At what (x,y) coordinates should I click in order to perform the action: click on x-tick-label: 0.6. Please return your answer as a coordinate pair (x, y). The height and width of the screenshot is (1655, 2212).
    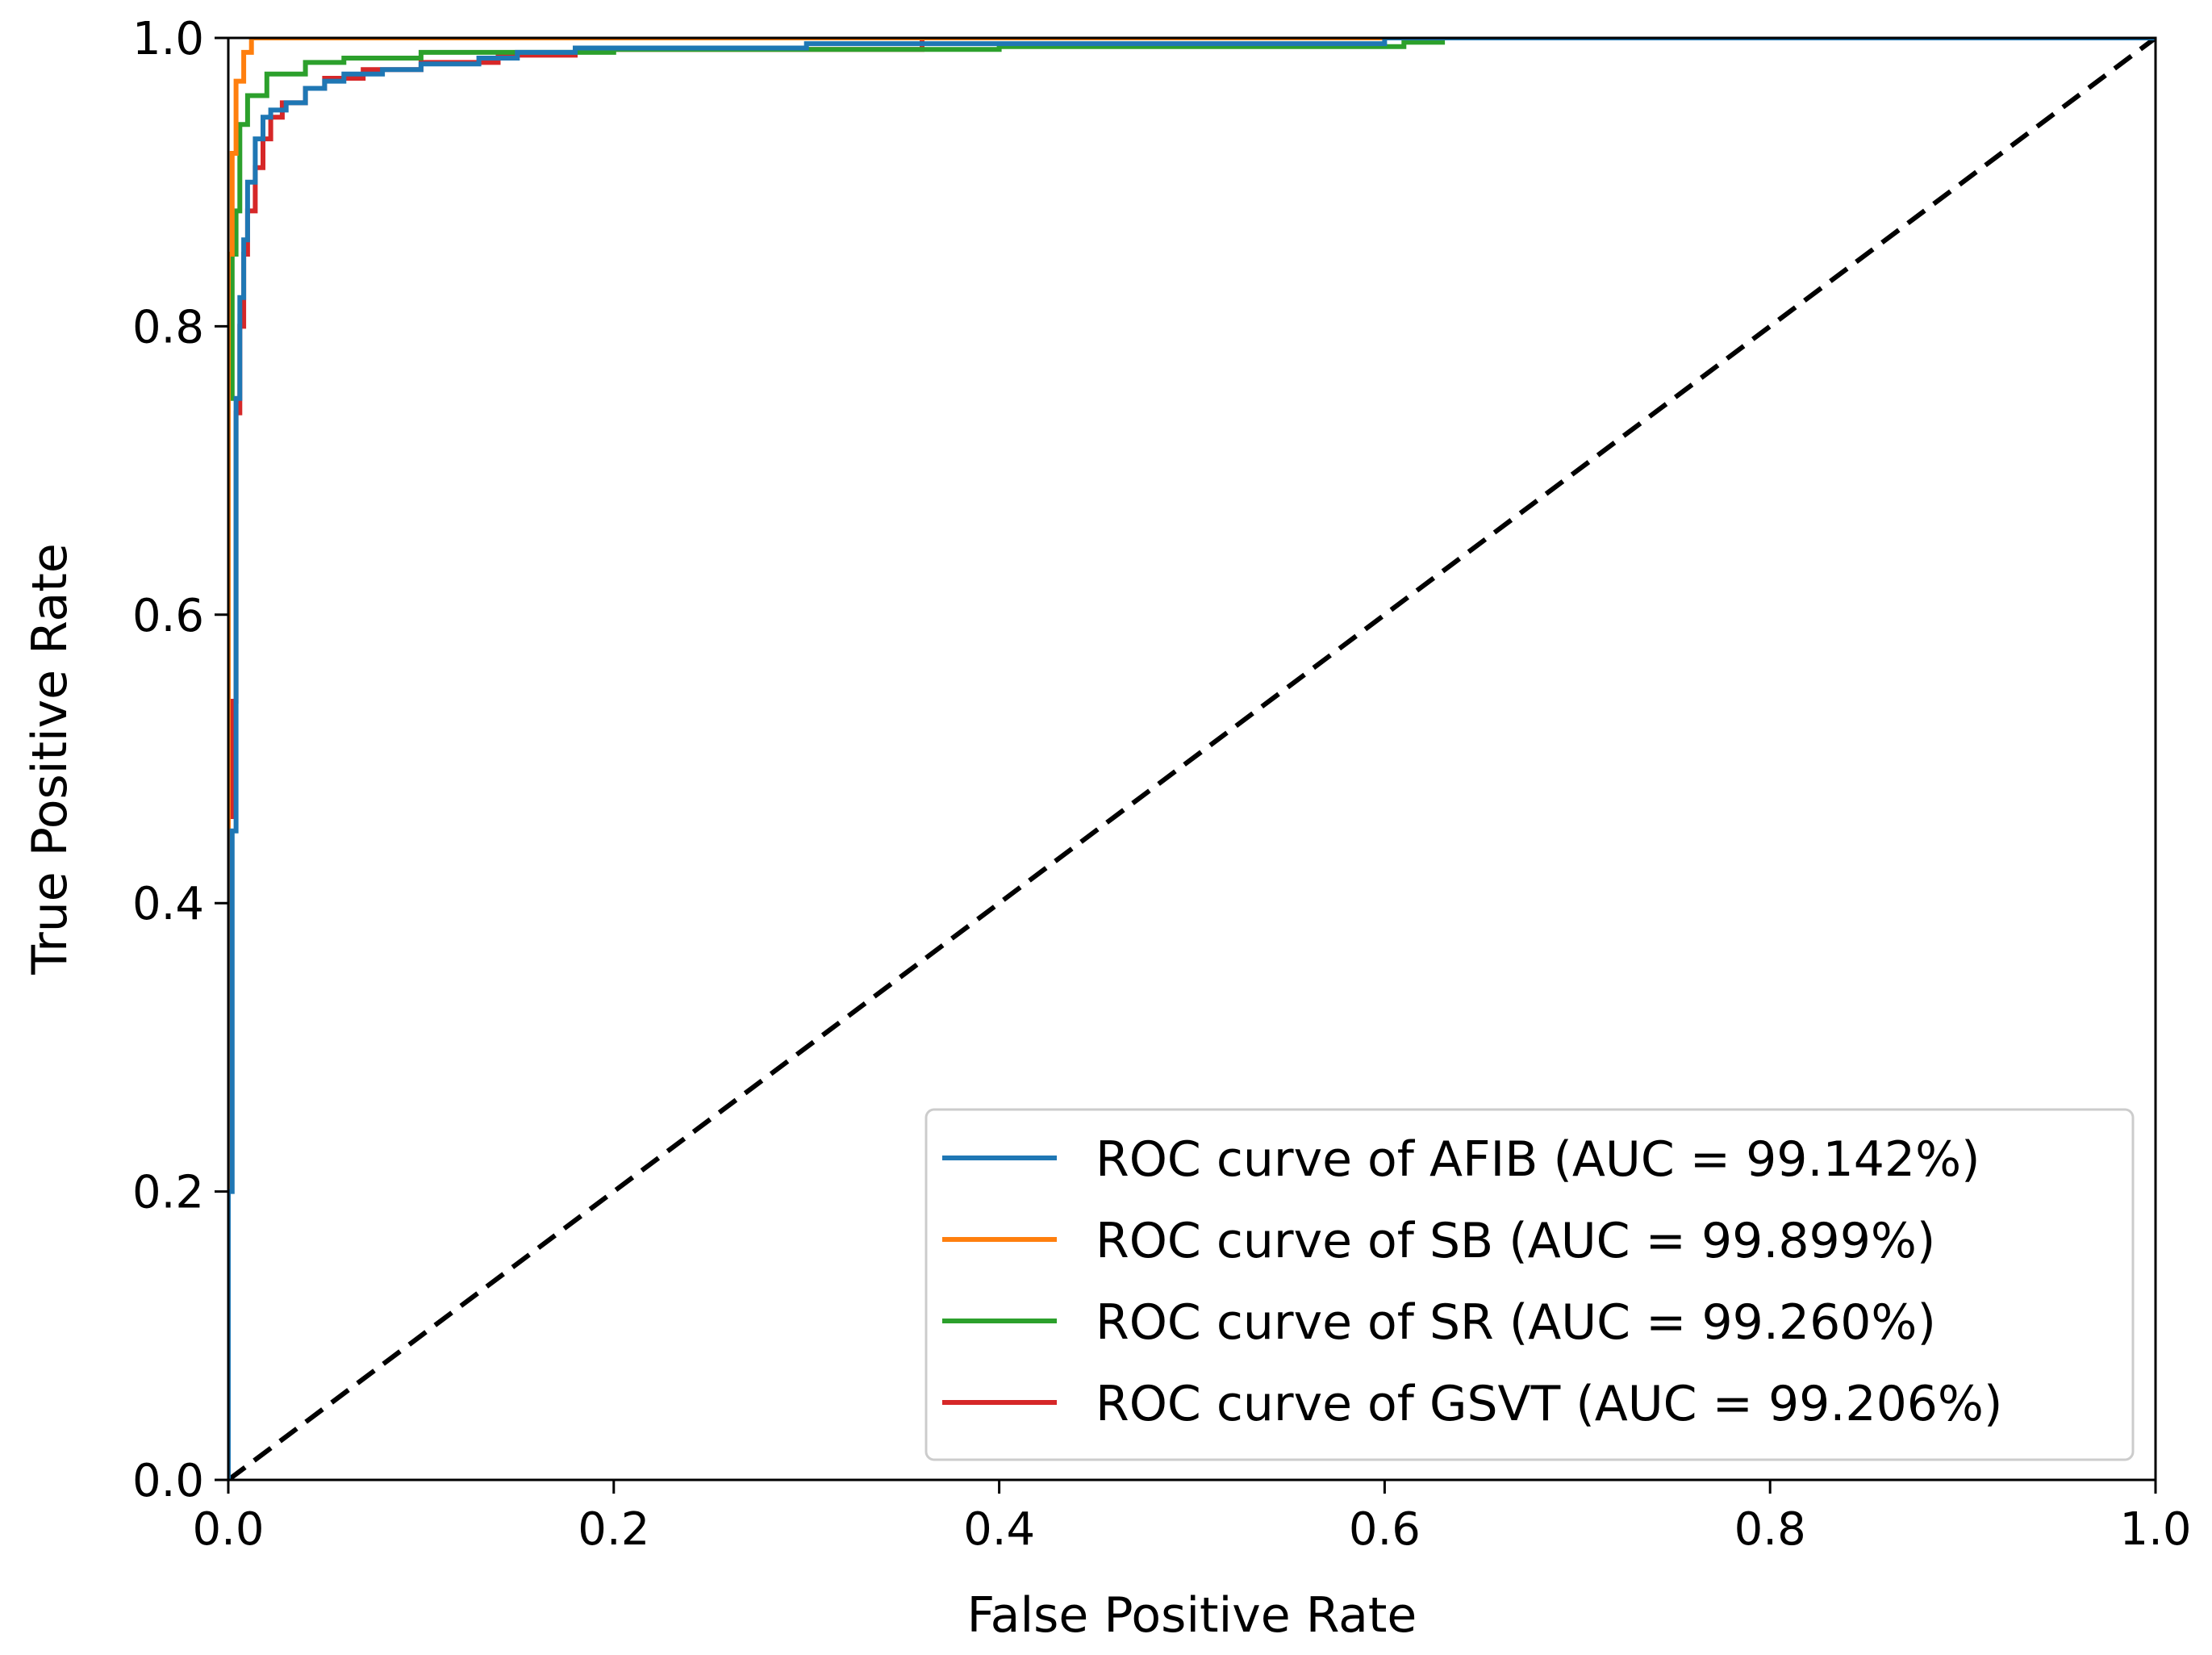
    Looking at the image, I should click on (1385, 1529).